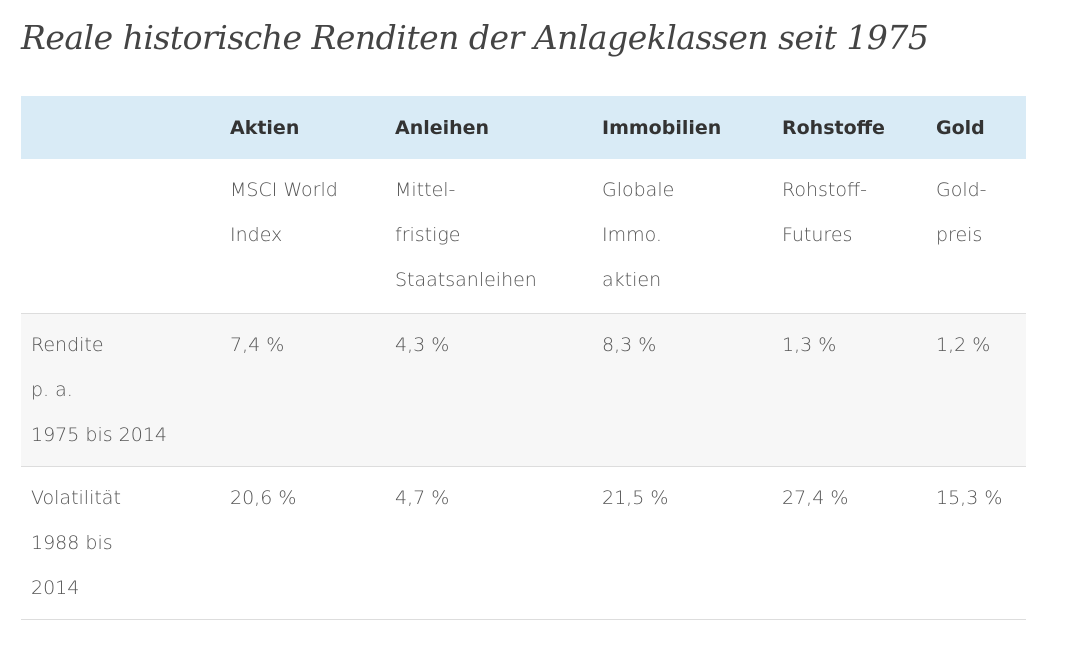 Image resolution: width=1071 pixels, height=656 pixels. Describe the element at coordinates (422, 344) in the screenshot. I see `return-anleihen: 4,3 %` at that location.